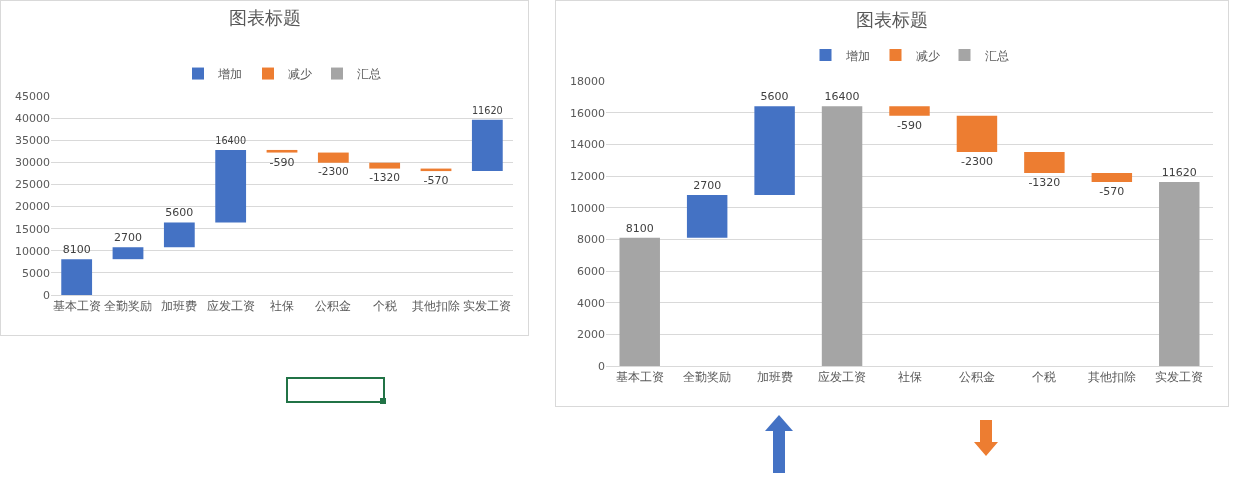  What do you see at coordinates (591, 271) in the screenshot?
I see `y-tick-label: 6000` at bounding box center [591, 271].